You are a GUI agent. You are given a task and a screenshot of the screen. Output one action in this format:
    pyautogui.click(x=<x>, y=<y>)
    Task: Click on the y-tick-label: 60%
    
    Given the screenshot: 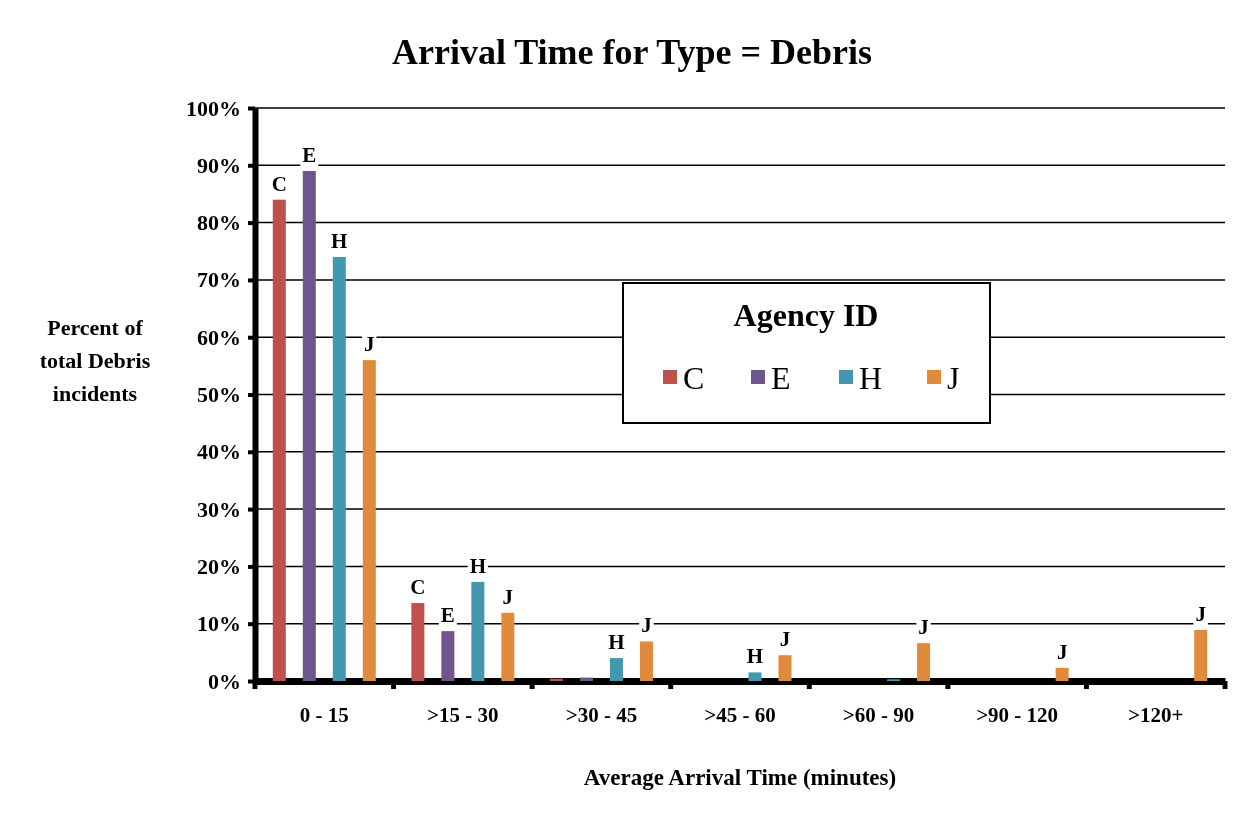 What is the action you would take?
    pyautogui.click(x=219, y=337)
    